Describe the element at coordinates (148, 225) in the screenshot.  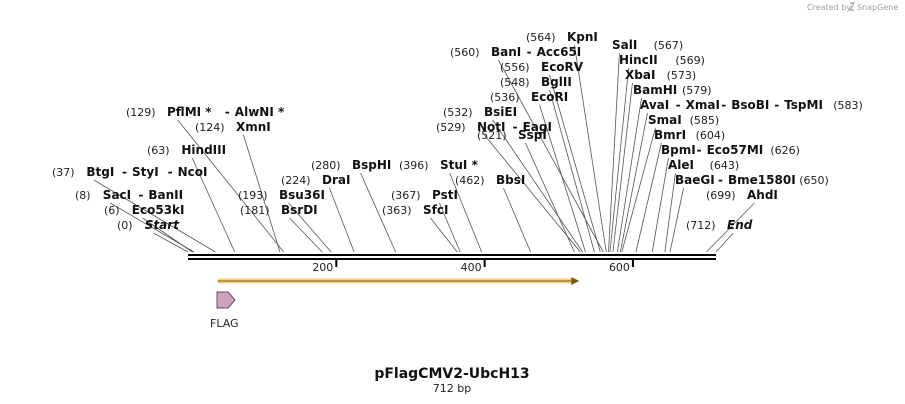
I see `enzyme-site: (0) Start` at that location.